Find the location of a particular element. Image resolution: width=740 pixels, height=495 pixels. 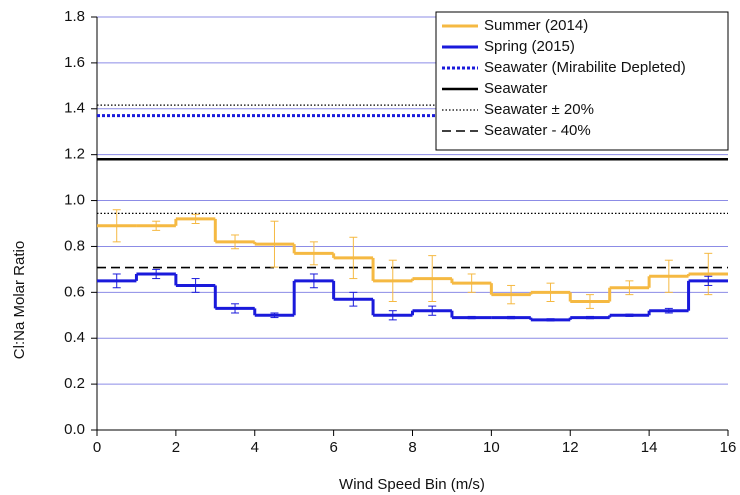

x-tick-label: 6 is located at coordinates (333, 447).